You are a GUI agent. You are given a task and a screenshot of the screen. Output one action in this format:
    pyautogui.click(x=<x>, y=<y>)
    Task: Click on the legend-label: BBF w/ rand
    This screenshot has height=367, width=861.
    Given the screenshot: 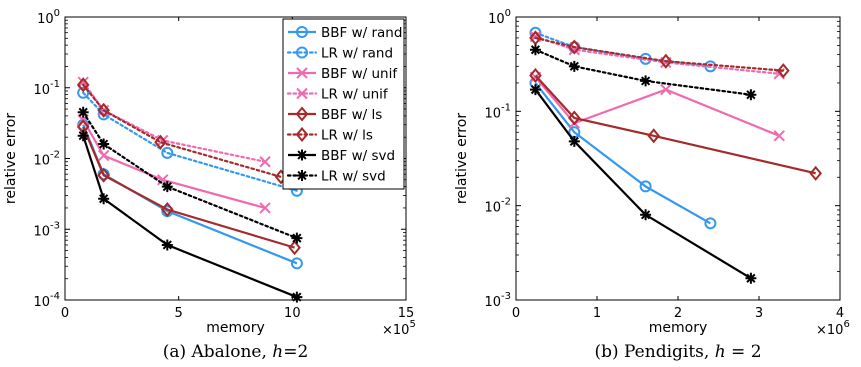 What is the action you would take?
    pyautogui.click(x=361, y=33)
    